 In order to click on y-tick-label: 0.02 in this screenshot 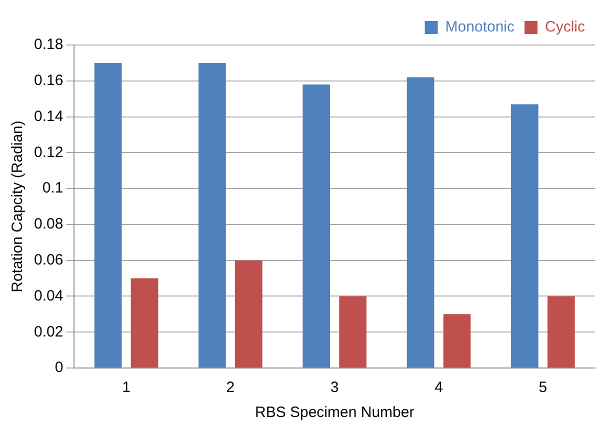, I will do `click(49, 331)`.